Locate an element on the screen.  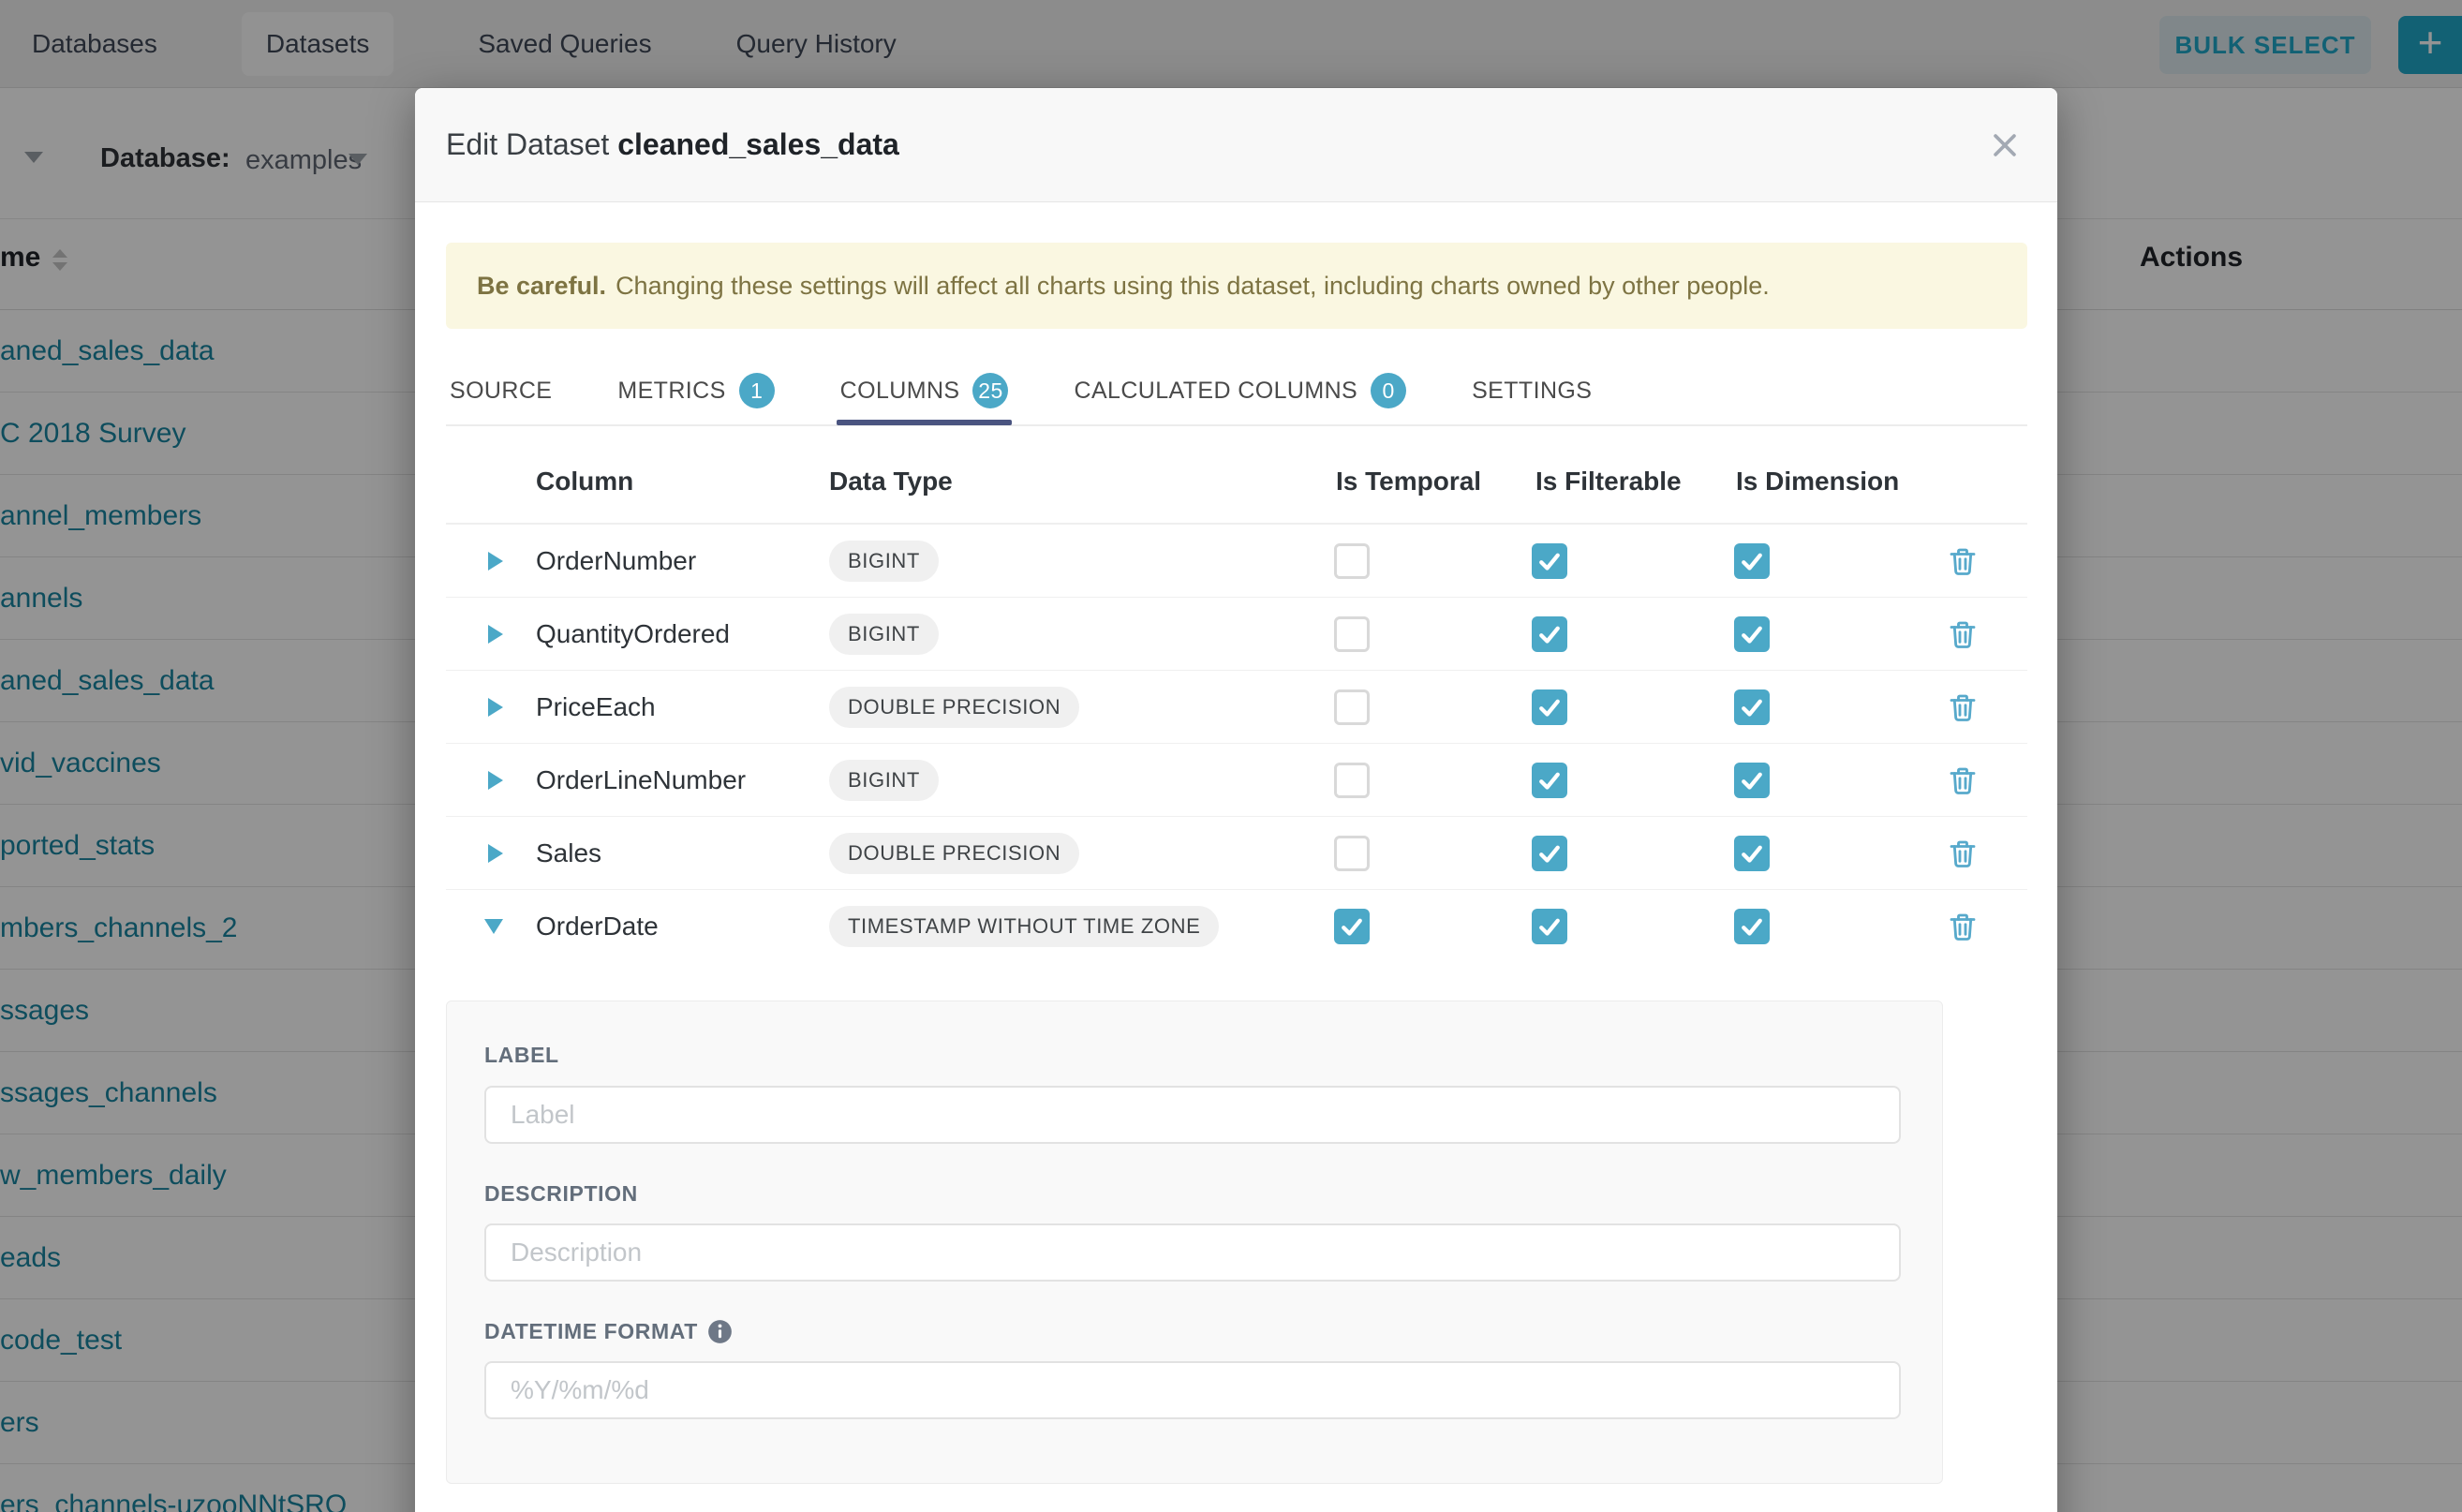
modal-tab-source: SOURCE is located at coordinates (501, 390).